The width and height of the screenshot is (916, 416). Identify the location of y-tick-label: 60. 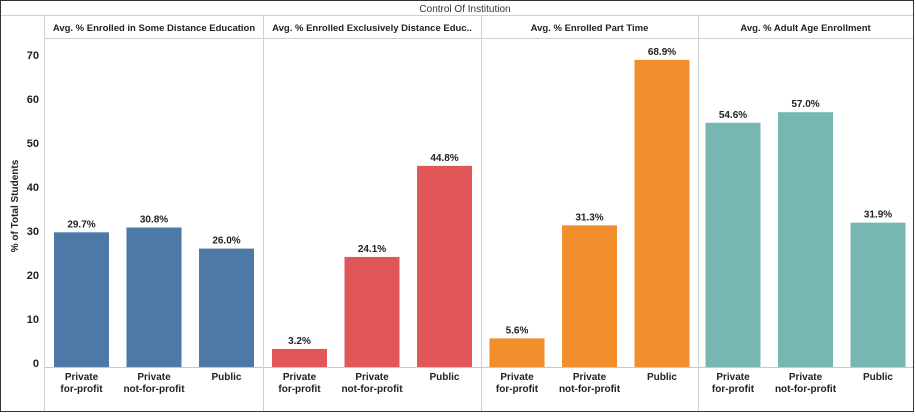
(33, 100).